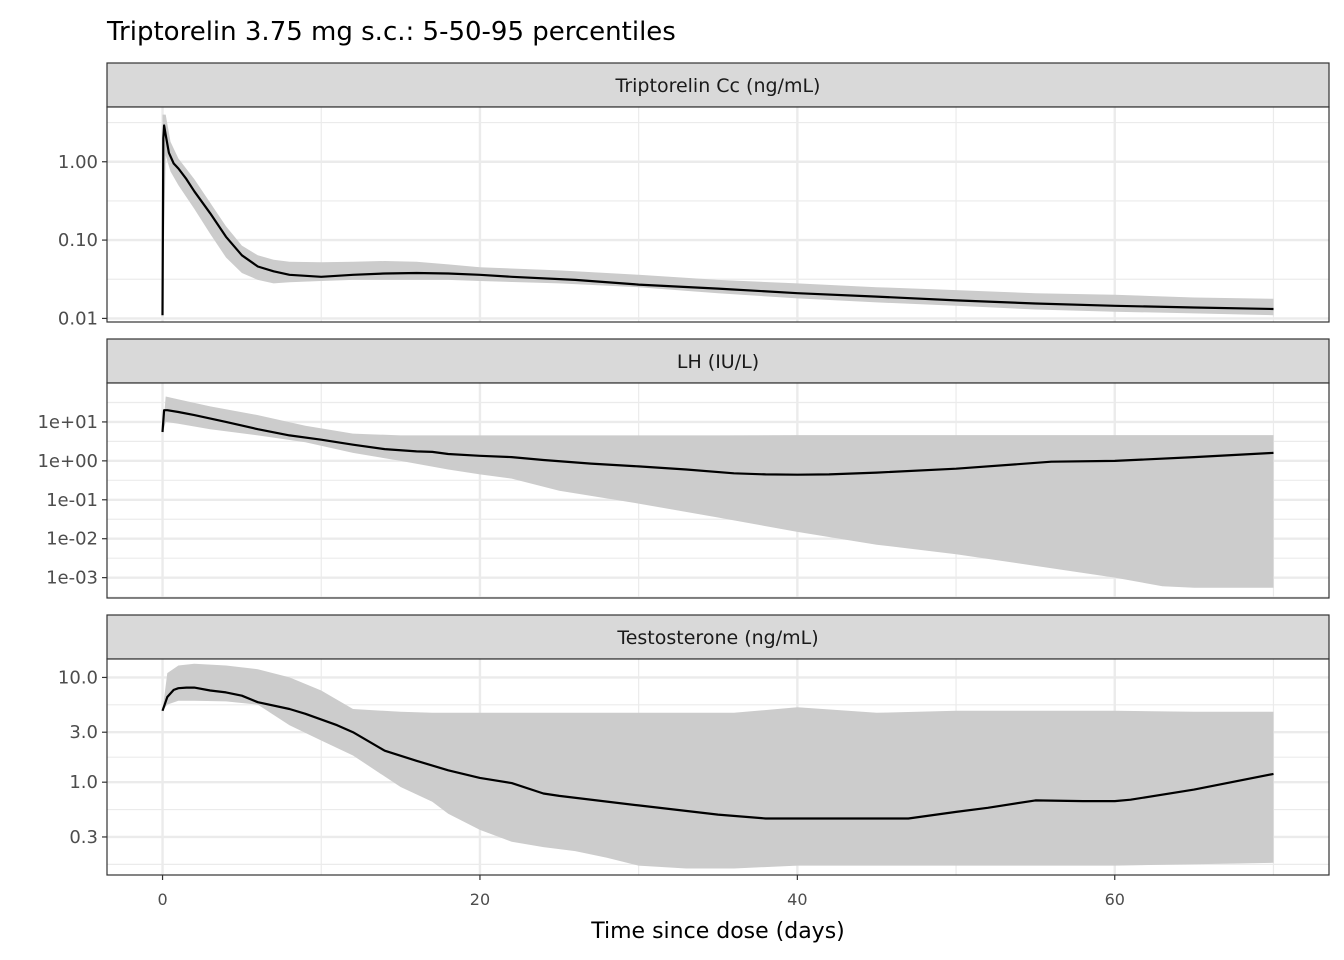 The height and width of the screenshot is (960, 1344). I want to click on facet-strip-label-0: Triptorelin Cc (ng/mL), so click(718, 86).